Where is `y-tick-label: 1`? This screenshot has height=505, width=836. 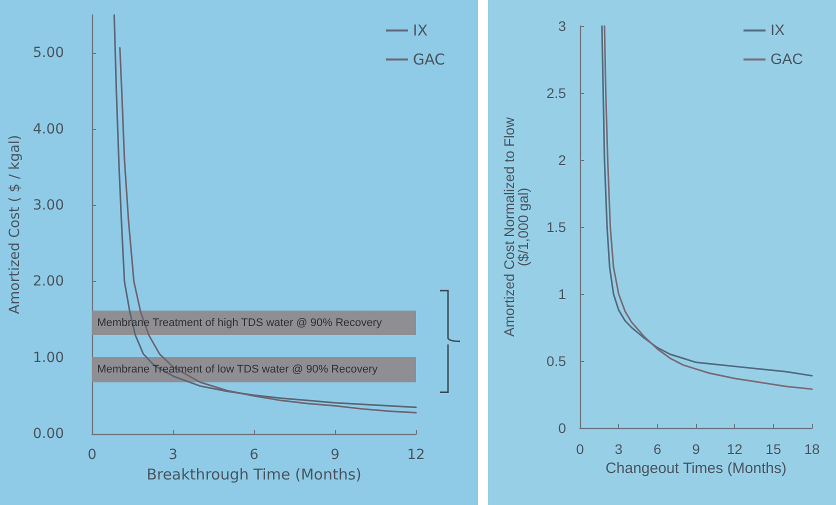 y-tick-label: 1 is located at coordinates (562, 294).